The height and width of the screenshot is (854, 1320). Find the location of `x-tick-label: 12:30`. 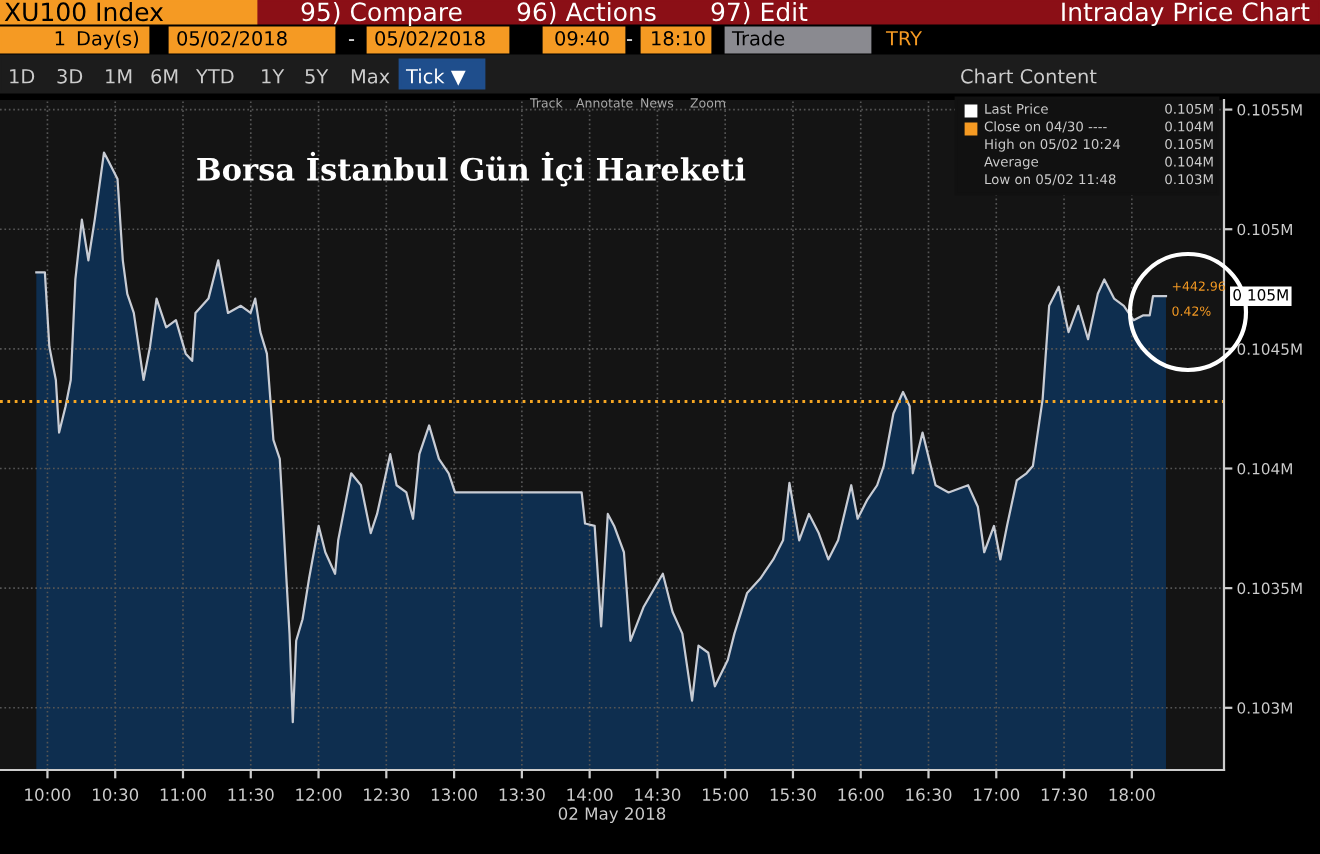

x-tick-label: 12:30 is located at coordinates (387, 794).